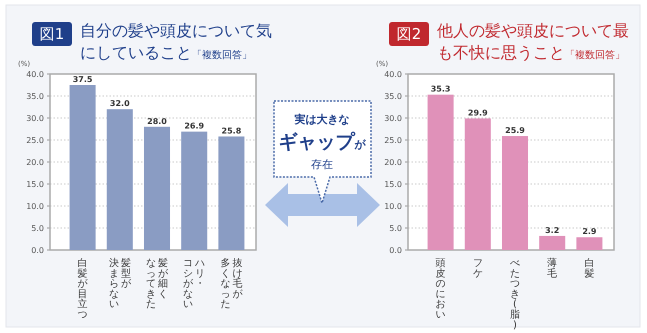 The width and height of the screenshot is (647, 333). I want to click on category-label: 抜け毛が多くなった, so click(231, 284).